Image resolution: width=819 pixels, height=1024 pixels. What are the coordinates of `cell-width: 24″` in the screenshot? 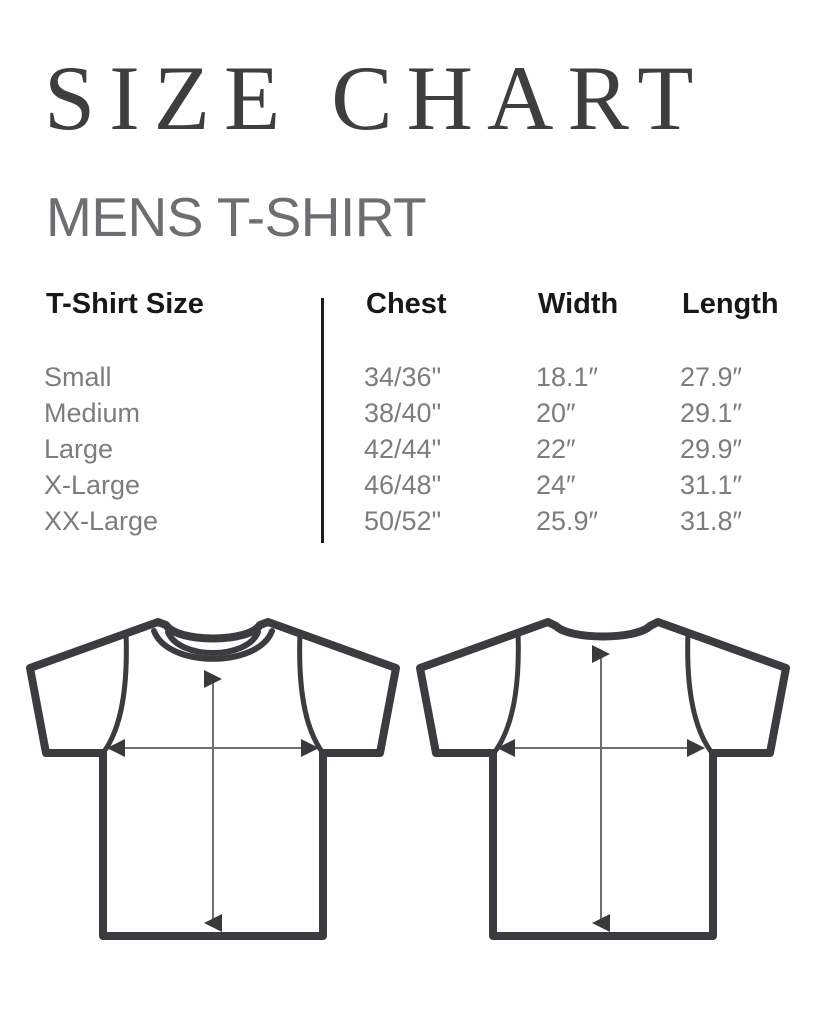 It's located at (556, 485).